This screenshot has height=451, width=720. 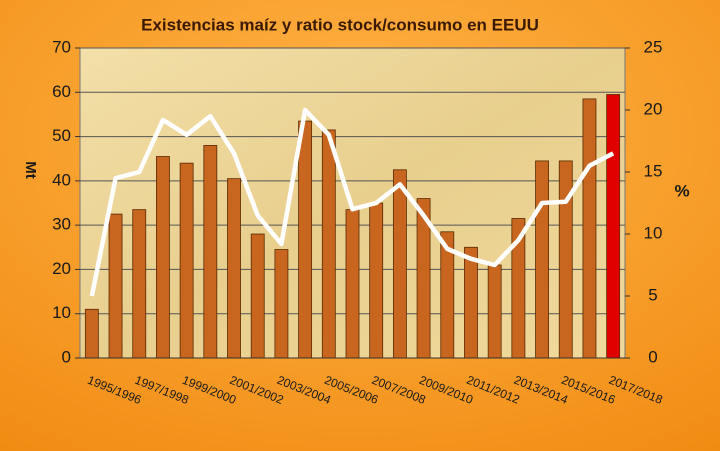 I want to click on y2-axis-label: %, so click(x=681, y=190).